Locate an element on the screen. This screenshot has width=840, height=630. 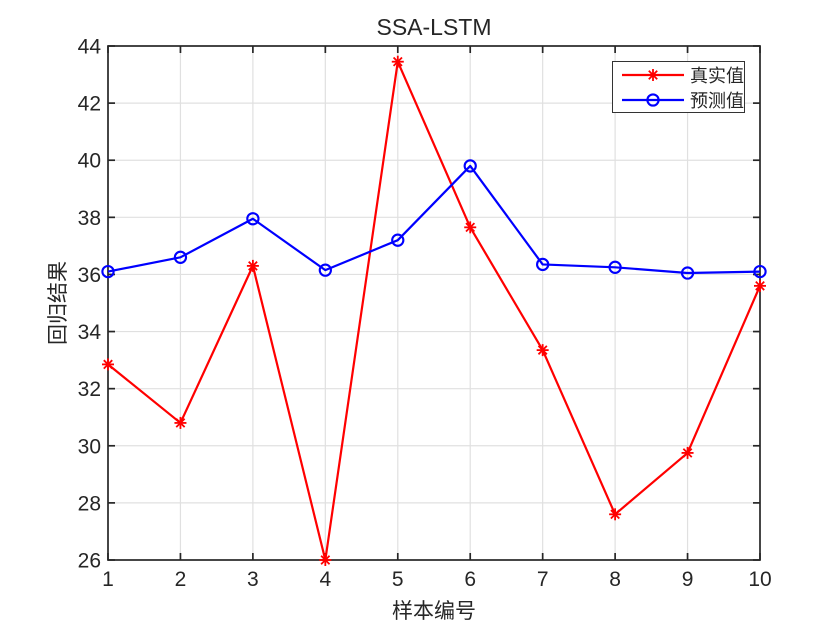
legend-entry: 预测值 is located at coordinates (678, 99).